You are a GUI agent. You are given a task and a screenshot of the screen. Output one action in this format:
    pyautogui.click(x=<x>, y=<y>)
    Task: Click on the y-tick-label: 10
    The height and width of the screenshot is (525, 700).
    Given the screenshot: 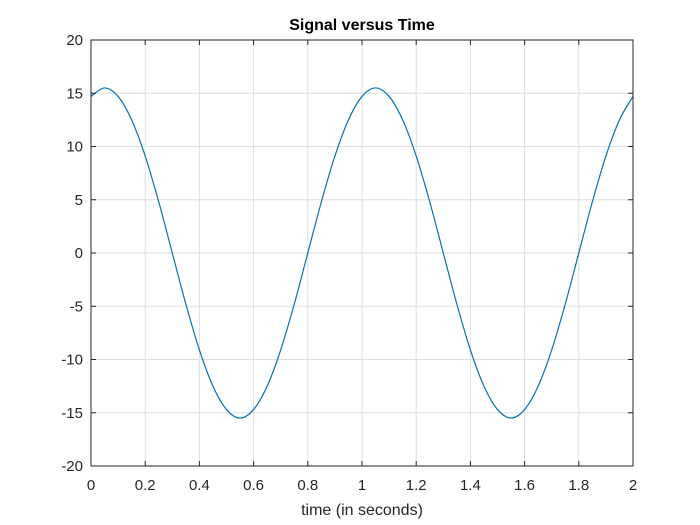 What is the action you would take?
    pyautogui.click(x=74, y=147)
    